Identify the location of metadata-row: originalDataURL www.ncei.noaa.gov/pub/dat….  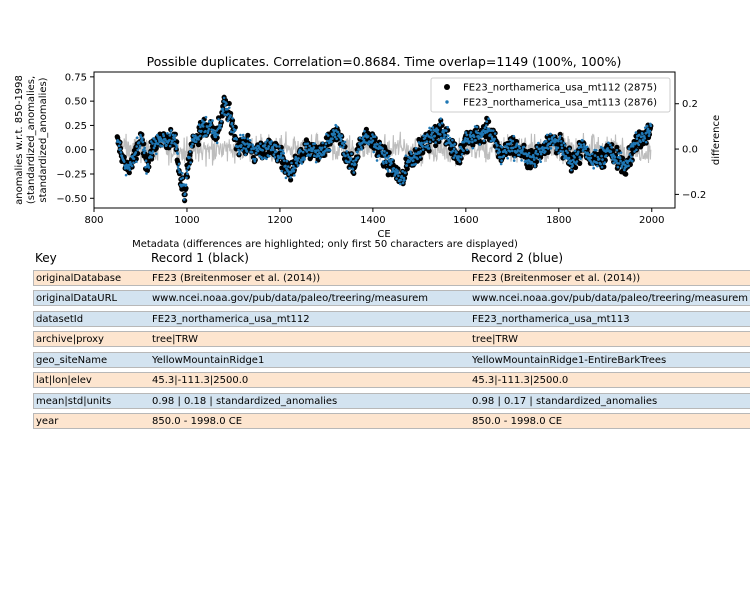
(391, 298).